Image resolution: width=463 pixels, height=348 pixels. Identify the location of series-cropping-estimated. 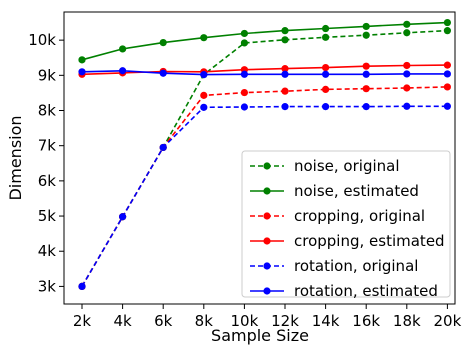
(264, 69).